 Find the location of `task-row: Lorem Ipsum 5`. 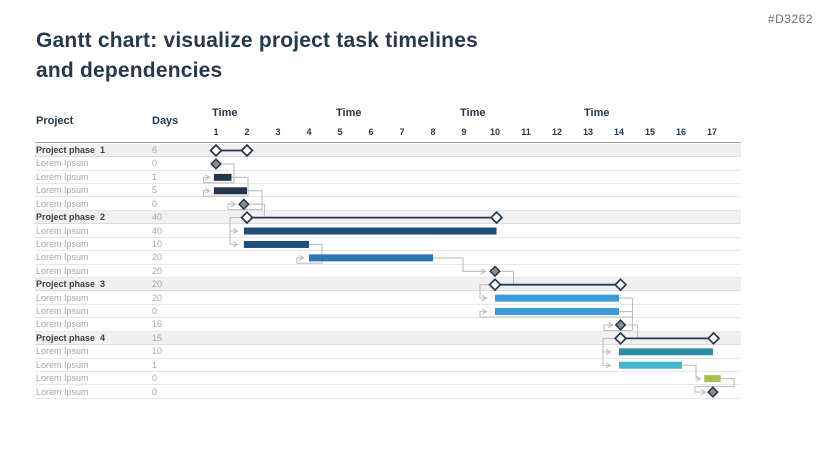

task-row: Lorem Ipsum 5 is located at coordinates (388, 191).